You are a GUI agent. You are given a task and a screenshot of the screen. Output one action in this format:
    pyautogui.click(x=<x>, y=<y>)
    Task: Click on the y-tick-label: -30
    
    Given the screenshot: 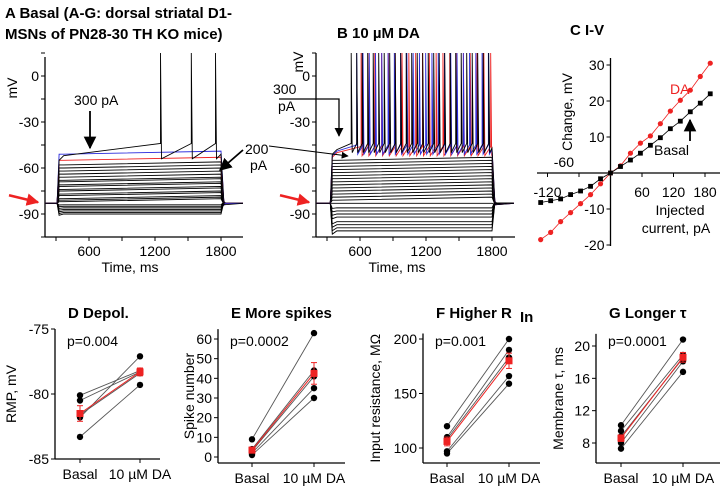 What is the action you would take?
    pyautogui.click(x=300, y=122)
    